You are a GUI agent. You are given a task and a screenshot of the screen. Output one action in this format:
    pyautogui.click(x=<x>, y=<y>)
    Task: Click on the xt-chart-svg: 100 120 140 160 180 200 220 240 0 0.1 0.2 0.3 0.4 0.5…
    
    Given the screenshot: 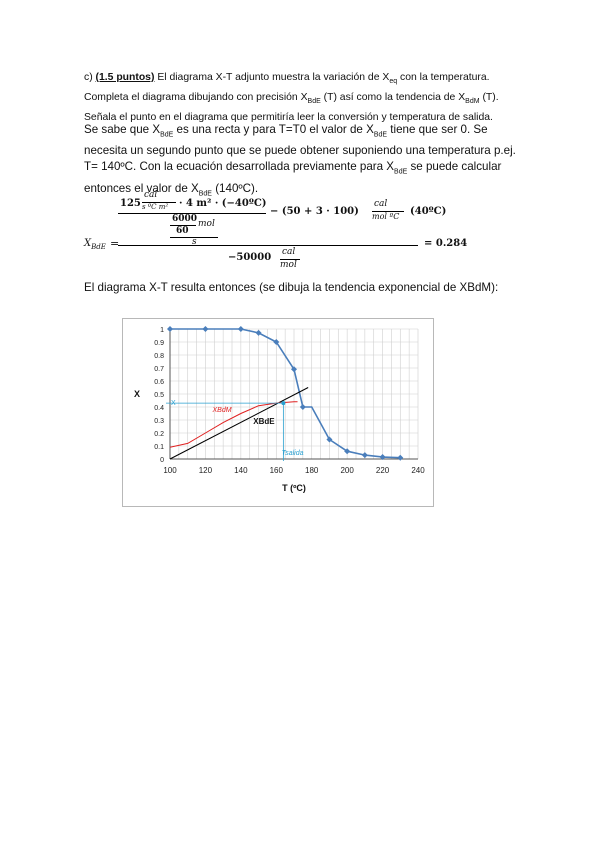 What is the action you would take?
    pyautogui.click(x=279, y=409)
    